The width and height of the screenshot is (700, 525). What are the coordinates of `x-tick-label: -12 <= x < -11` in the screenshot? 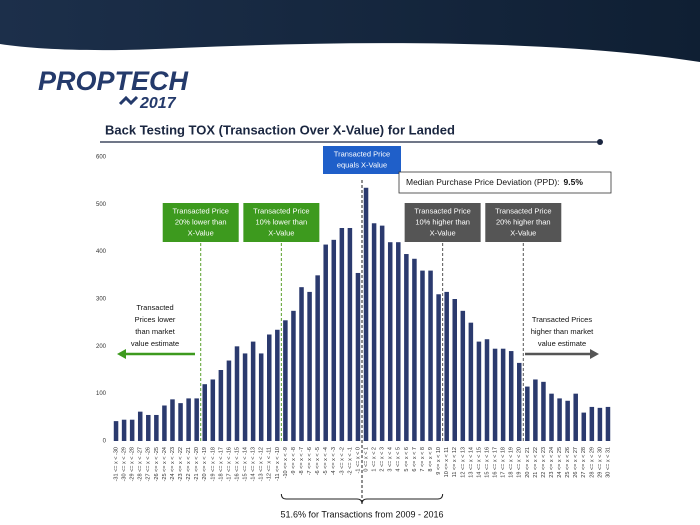 It's located at (270, 464).